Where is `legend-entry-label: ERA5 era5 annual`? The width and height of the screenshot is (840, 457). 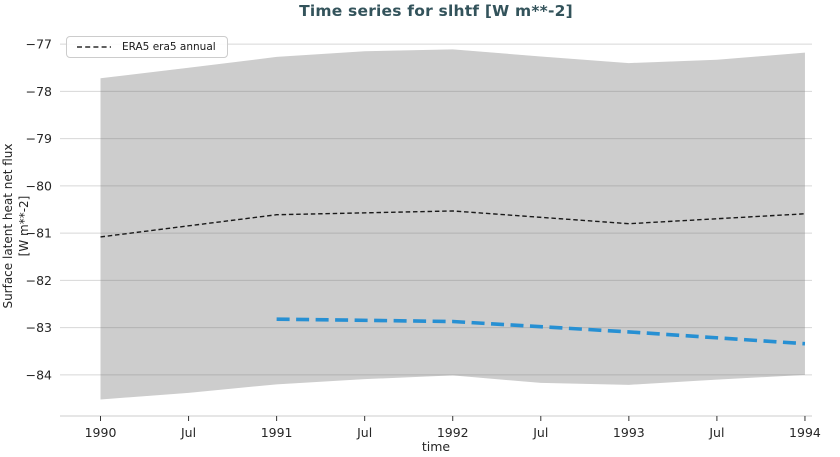
legend-entry-label: ERA5 era5 annual is located at coordinates (169, 47).